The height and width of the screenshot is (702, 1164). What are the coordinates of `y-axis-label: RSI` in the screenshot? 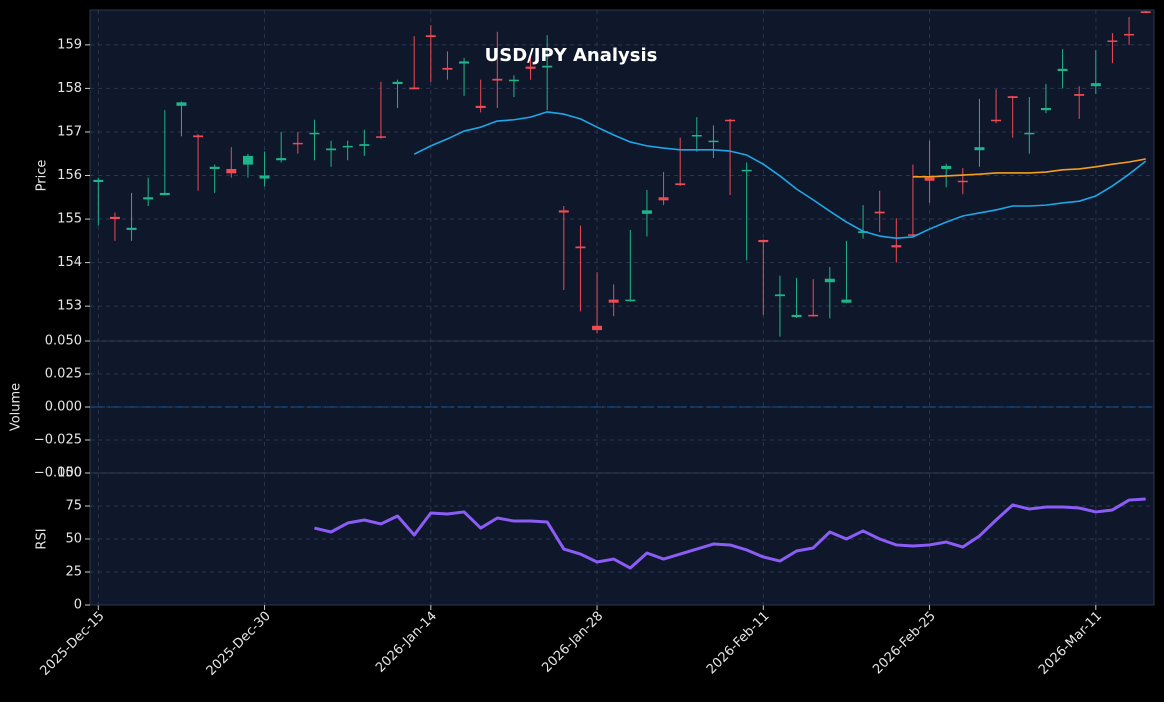 It's located at (42, 538).